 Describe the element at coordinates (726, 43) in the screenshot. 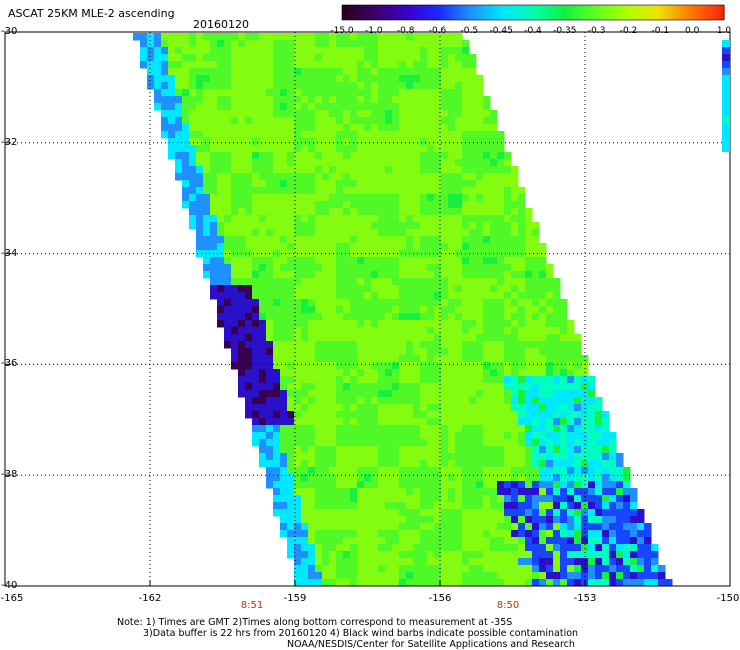

I see `edge-strip-cell` at that location.